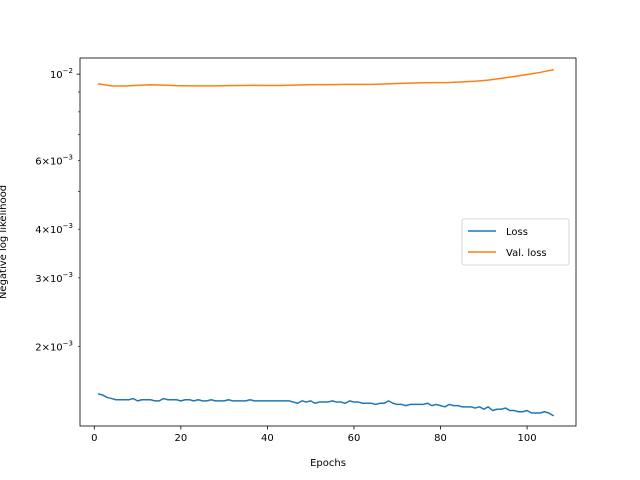 Image resolution: width=640 pixels, height=480 pixels. What do you see at coordinates (314, 435) in the screenshot?
I see `x-axis: 0 20 40 60 80 100` at bounding box center [314, 435].